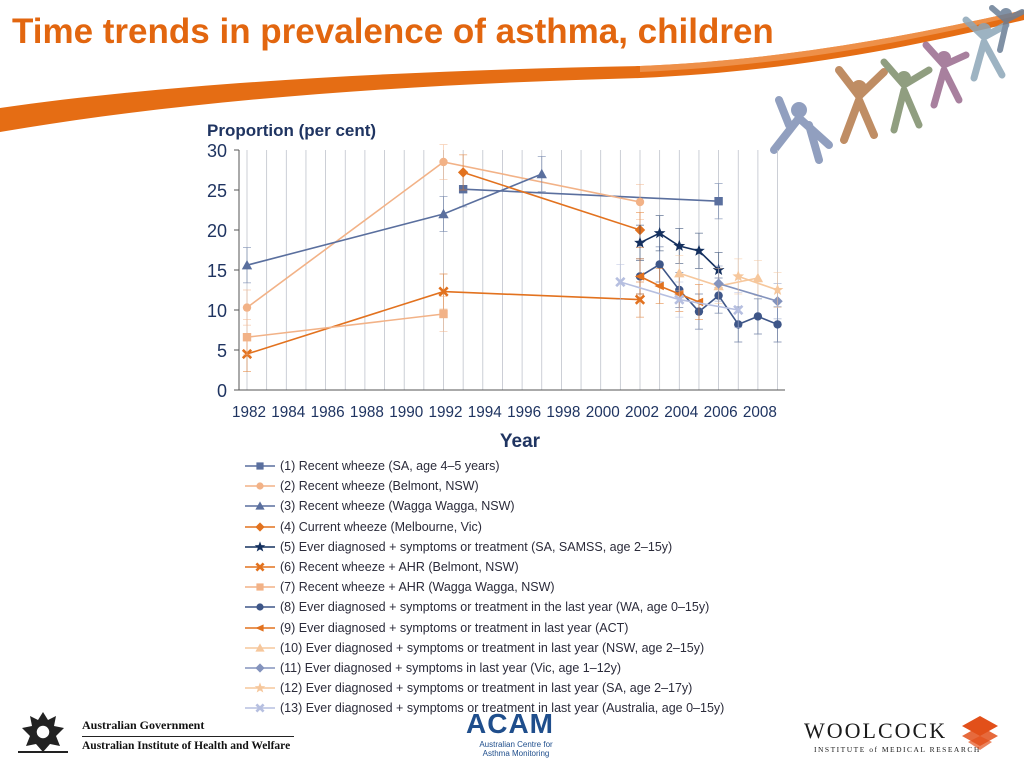  What do you see at coordinates (721, 412) in the screenshot?
I see `x-tick-label: 2006` at bounding box center [721, 412].